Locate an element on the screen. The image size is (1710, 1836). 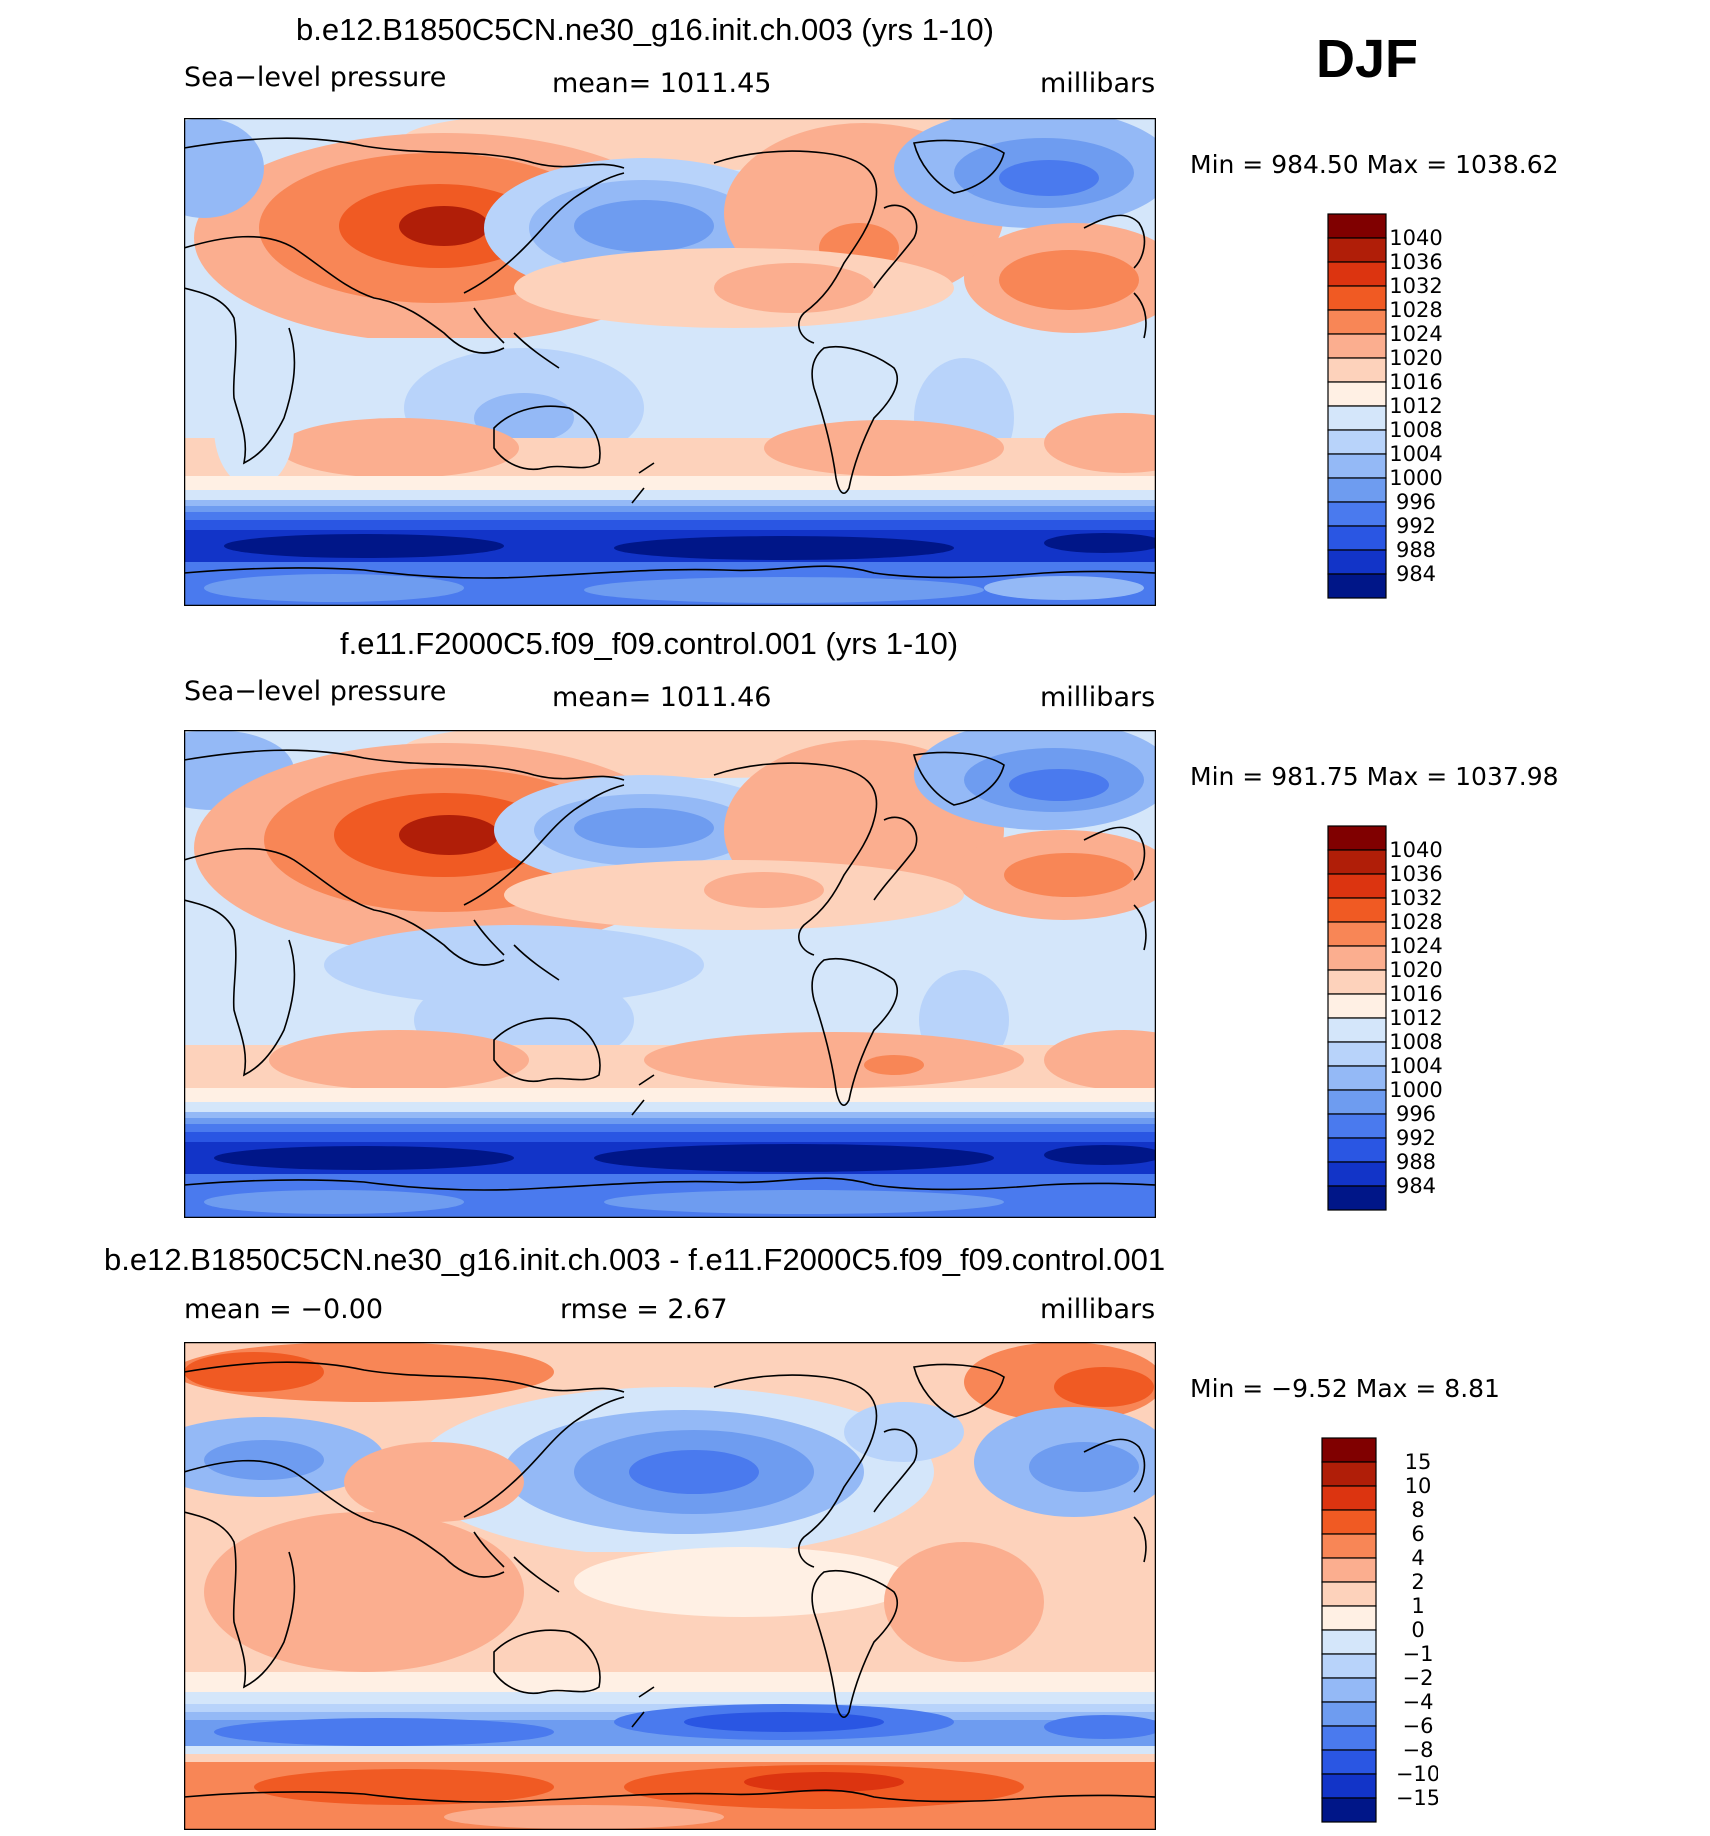
field-atlantic-west-low is located at coordinates (224, 168).